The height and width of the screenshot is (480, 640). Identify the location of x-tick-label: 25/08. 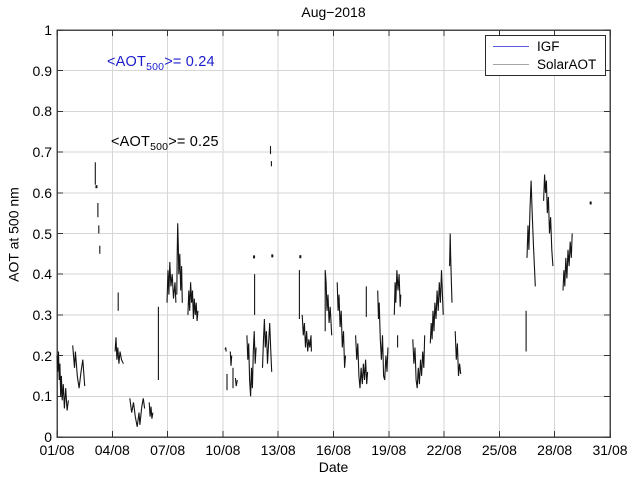
(499, 450).